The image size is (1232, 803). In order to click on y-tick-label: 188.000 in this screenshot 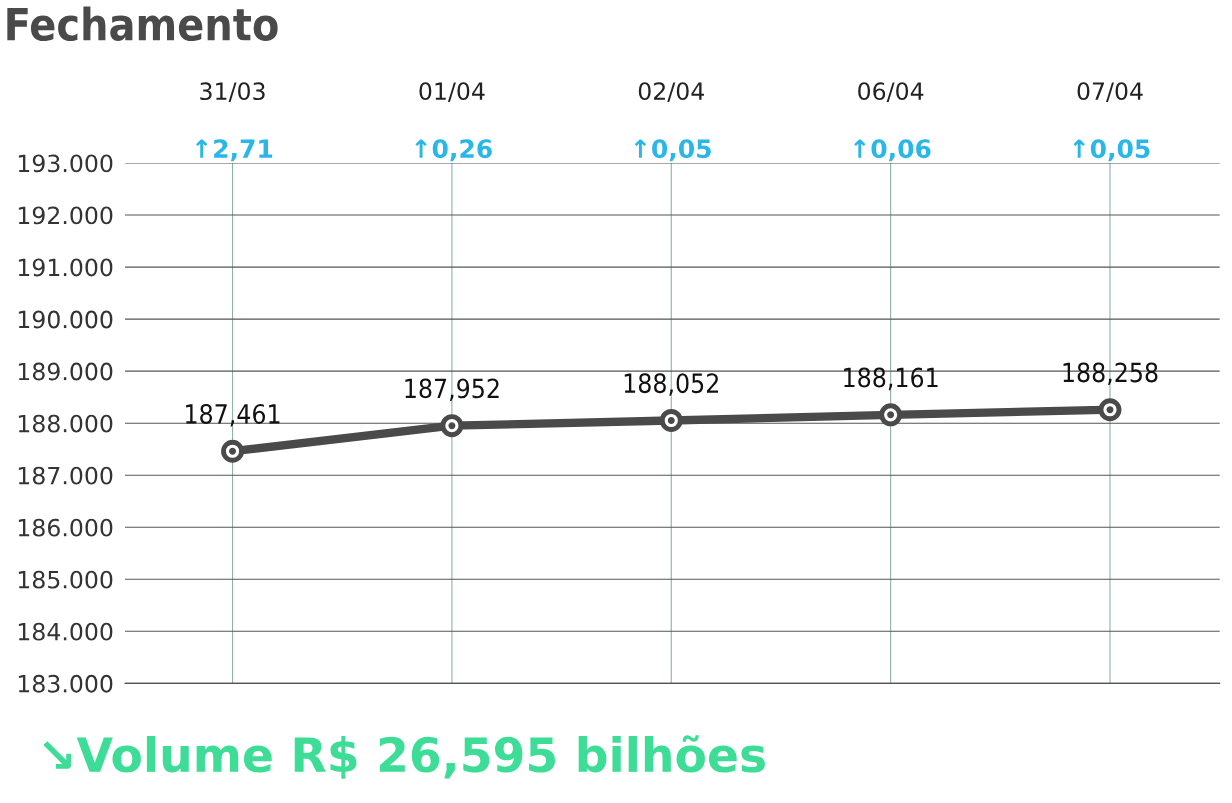, I will do `click(65, 423)`.